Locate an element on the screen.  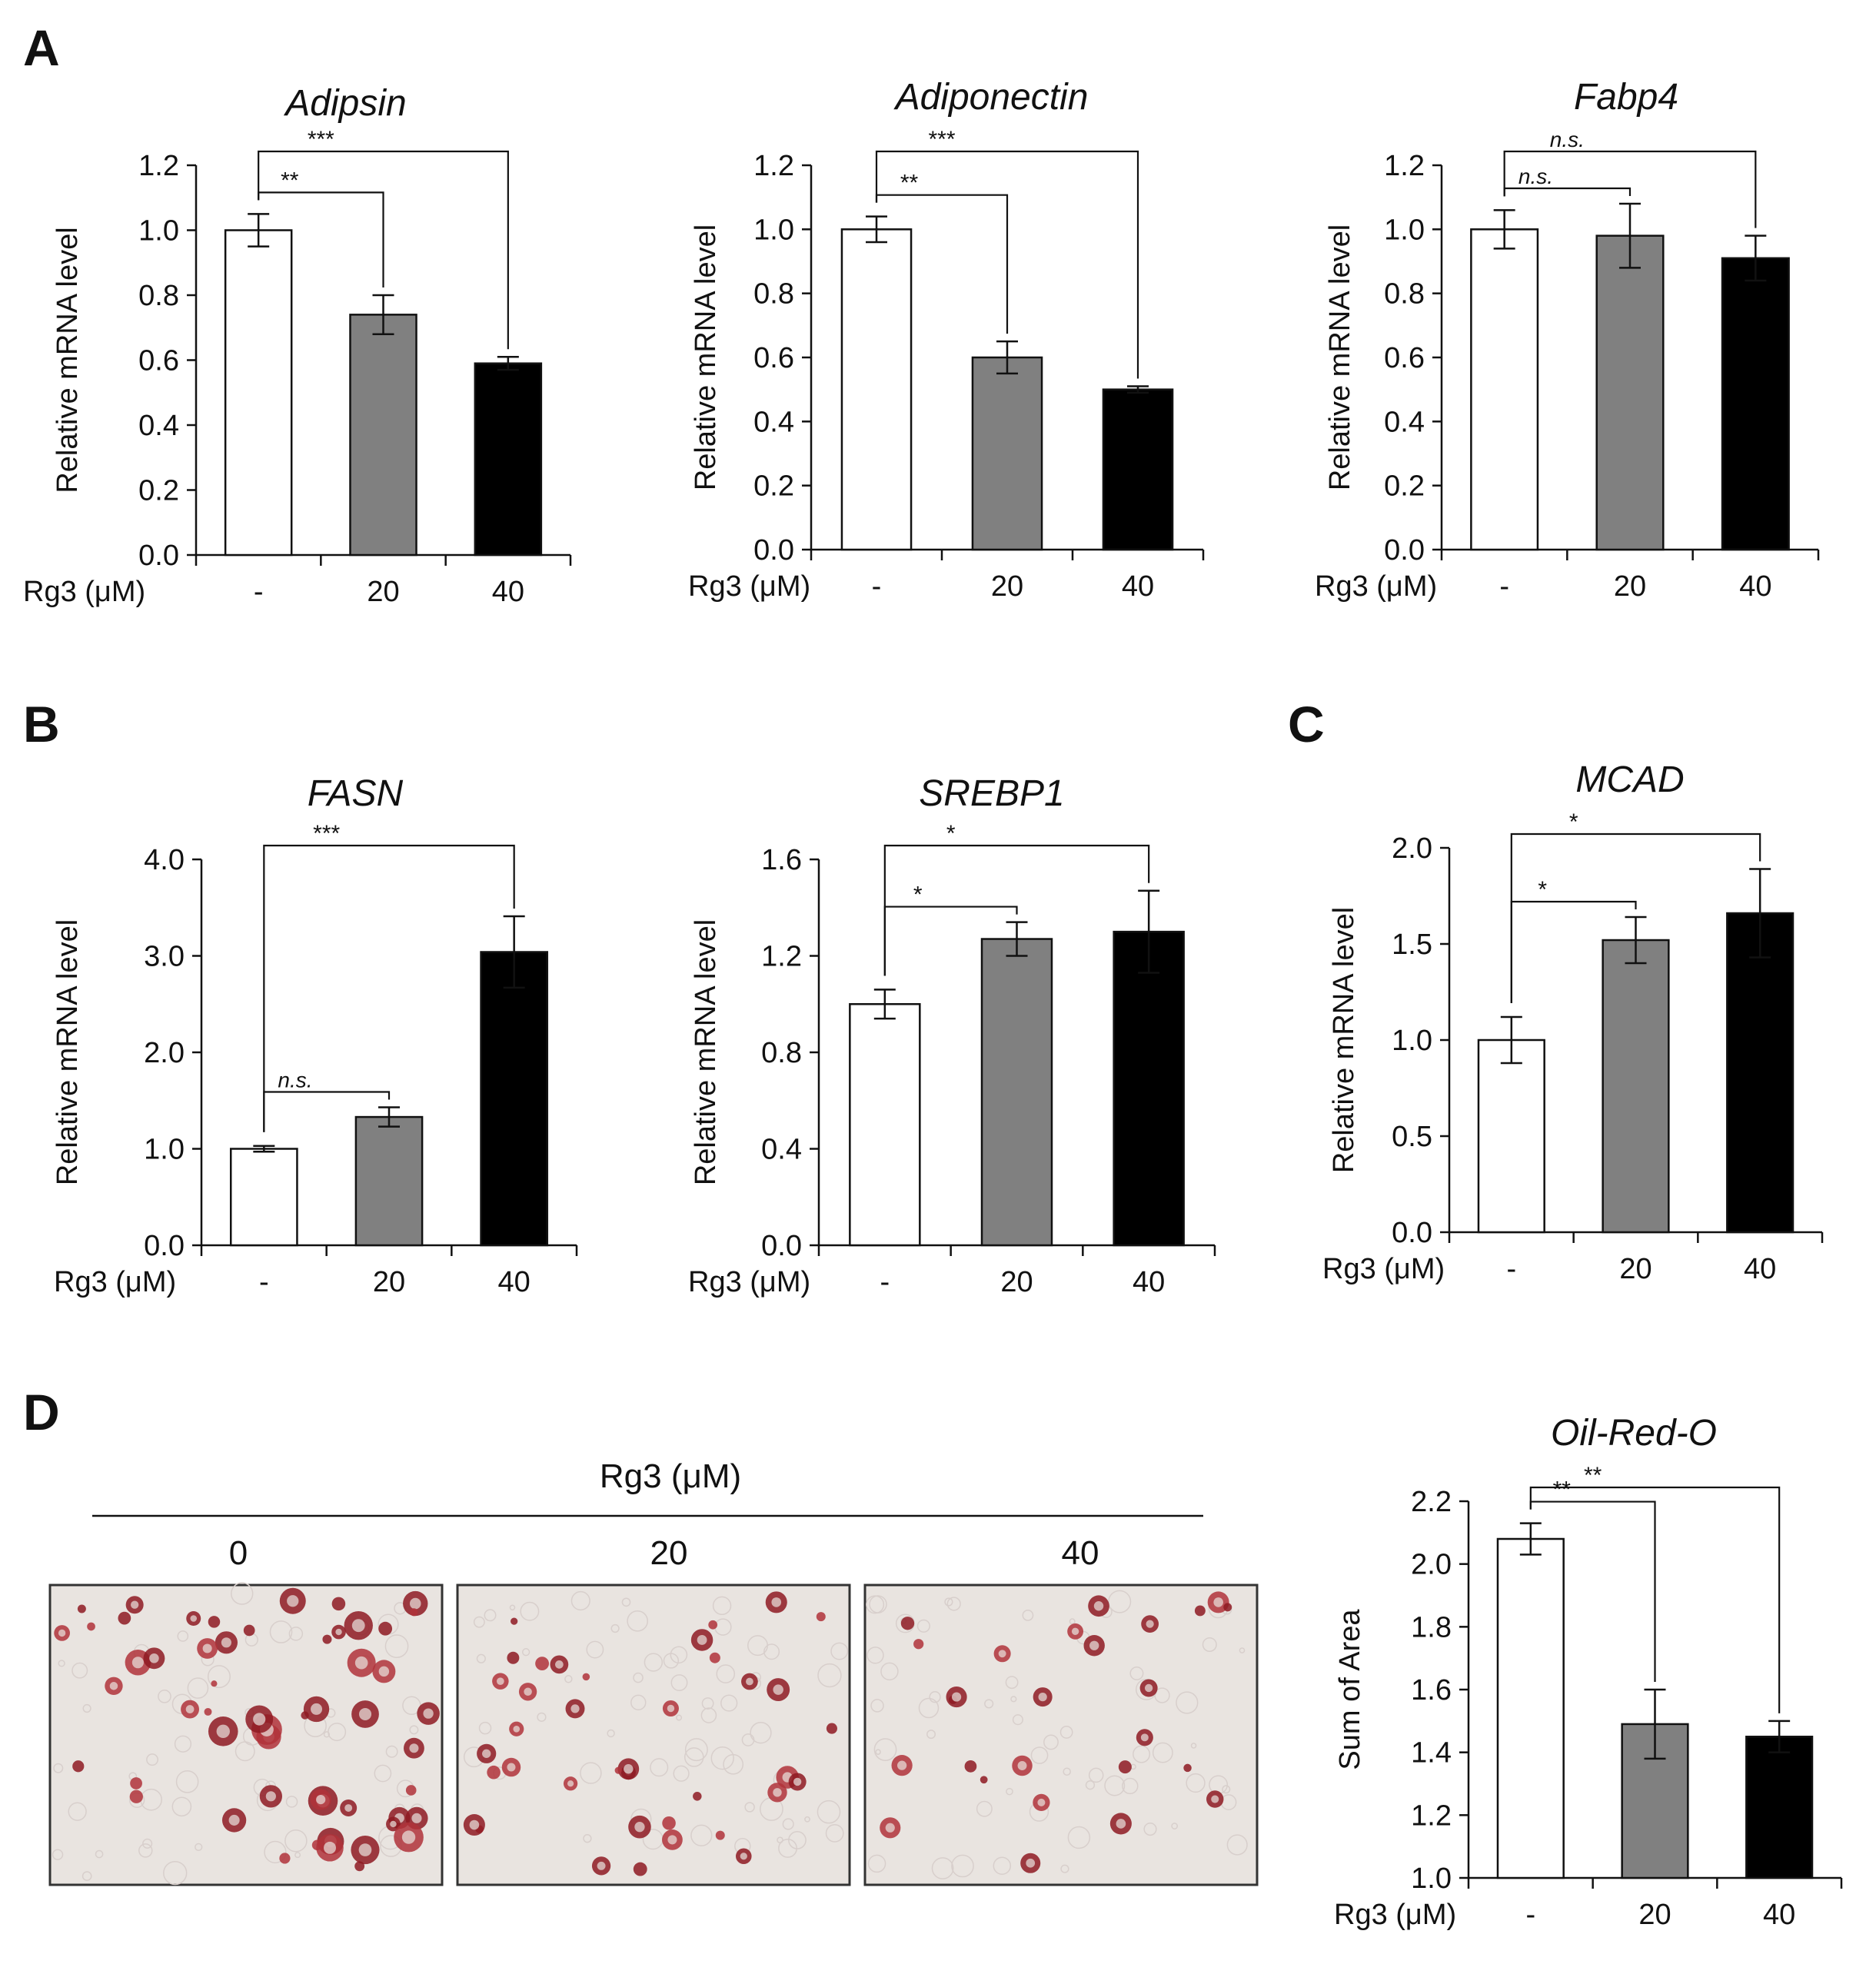
adipsin-ytick-label: 0.6 is located at coordinates (158, 361).